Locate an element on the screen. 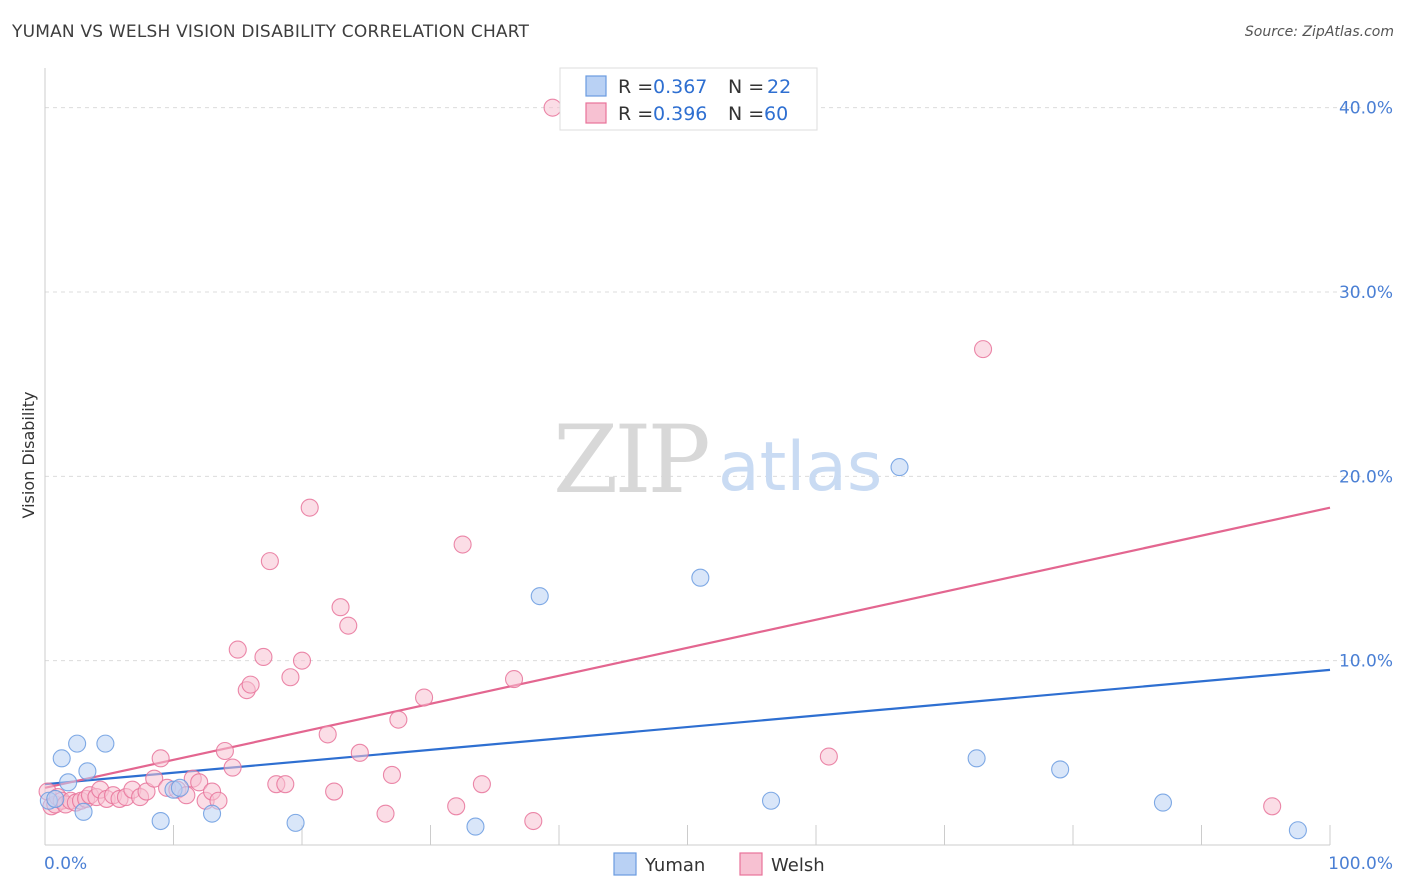  y-tick-label-1: 20.0% is located at coordinates (1366, 477).